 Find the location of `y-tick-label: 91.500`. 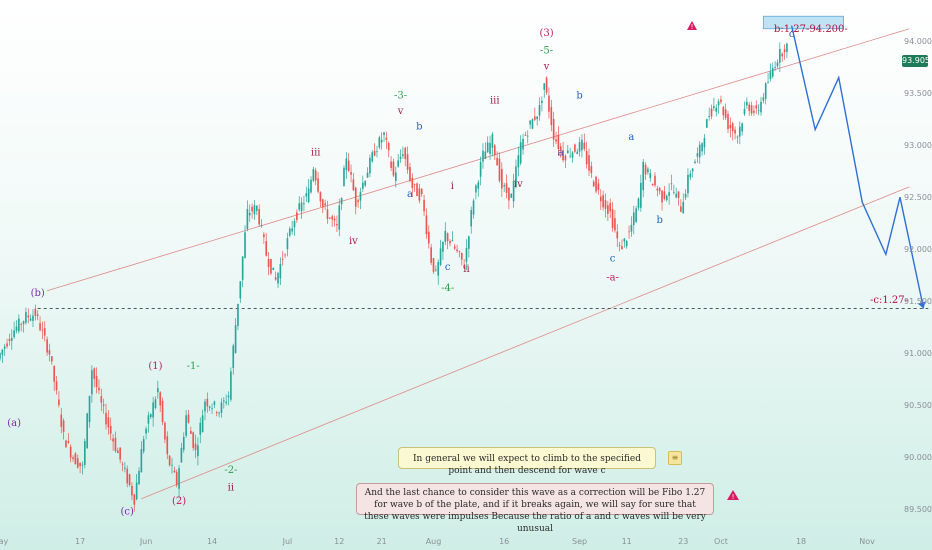

y-tick-label: 91.500 is located at coordinates (918, 301).